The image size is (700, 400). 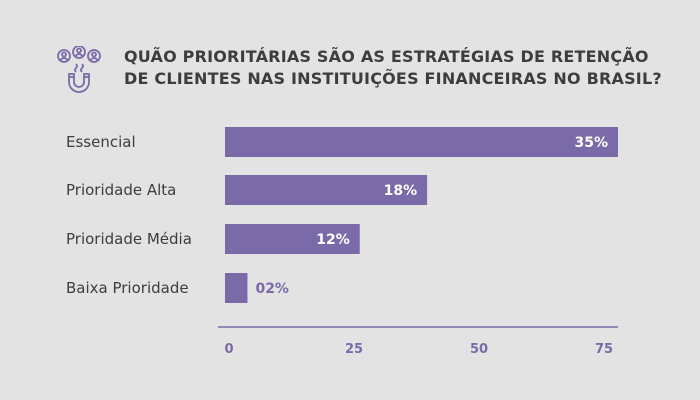 What do you see at coordinates (604, 349) in the screenshot?
I see `x-tick-label: 75` at bounding box center [604, 349].